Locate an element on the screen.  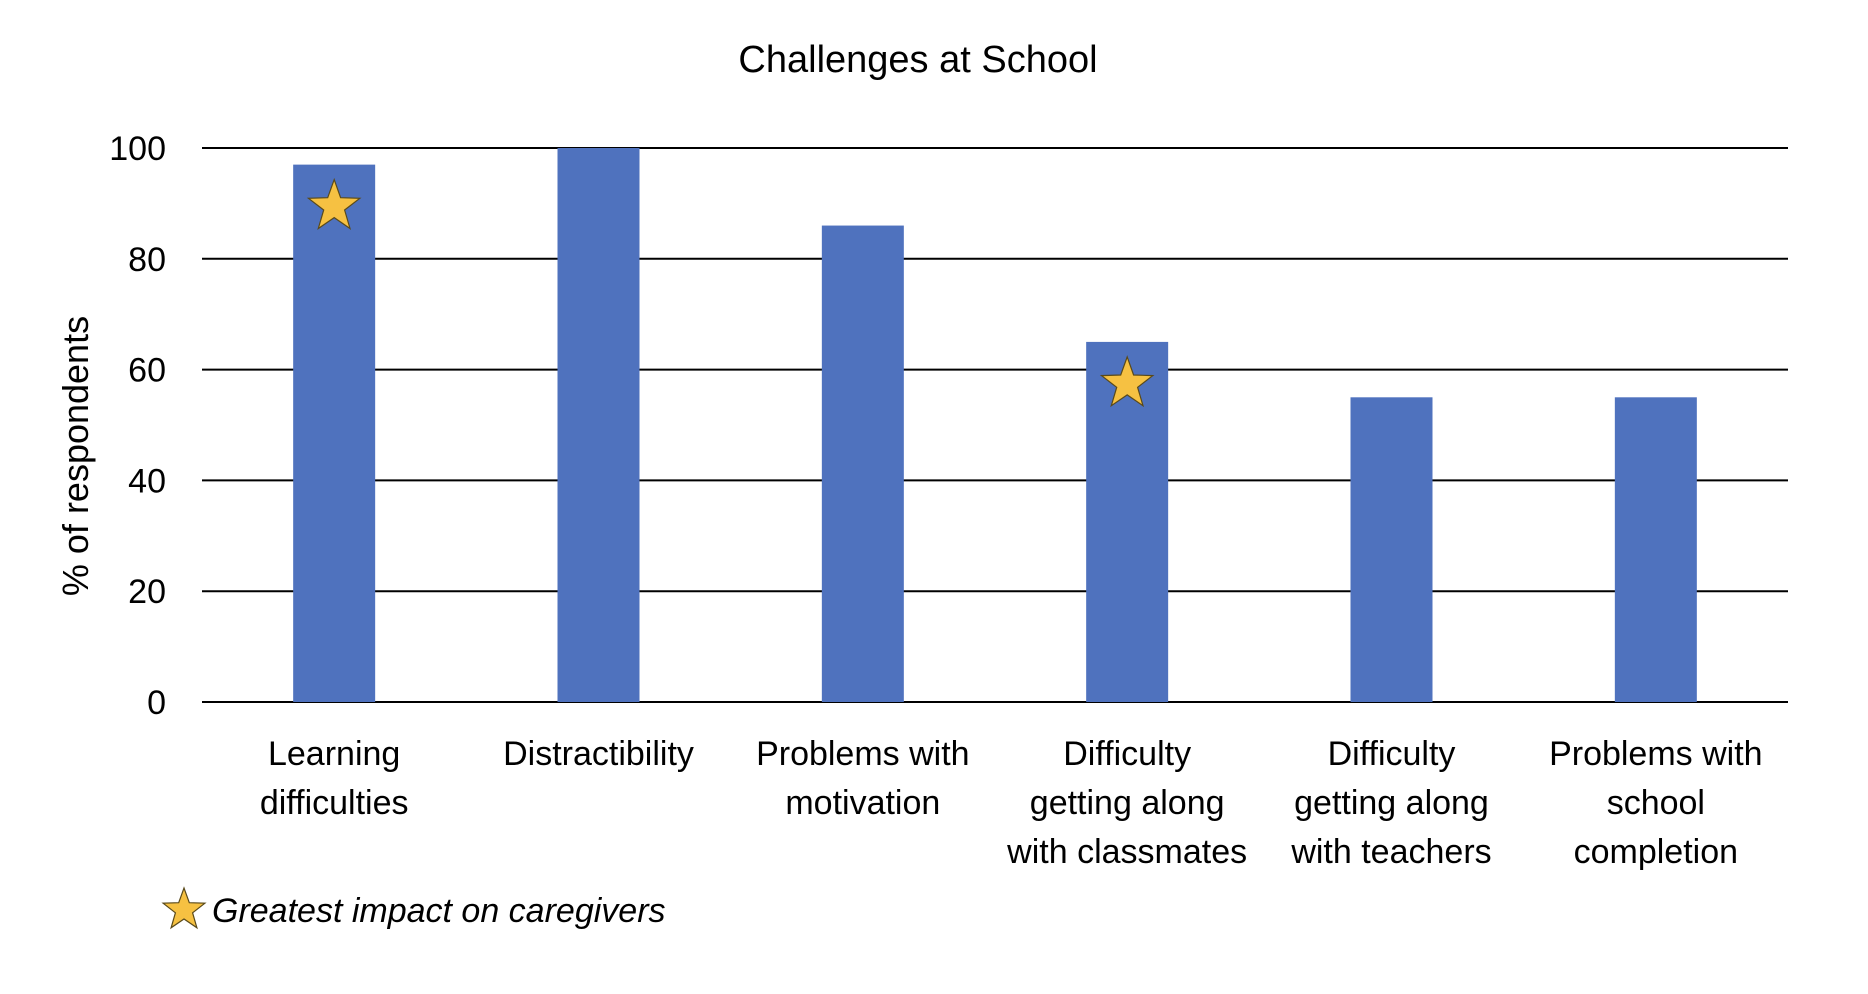
chart-title: Challenges at School is located at coordinates (917, 60).